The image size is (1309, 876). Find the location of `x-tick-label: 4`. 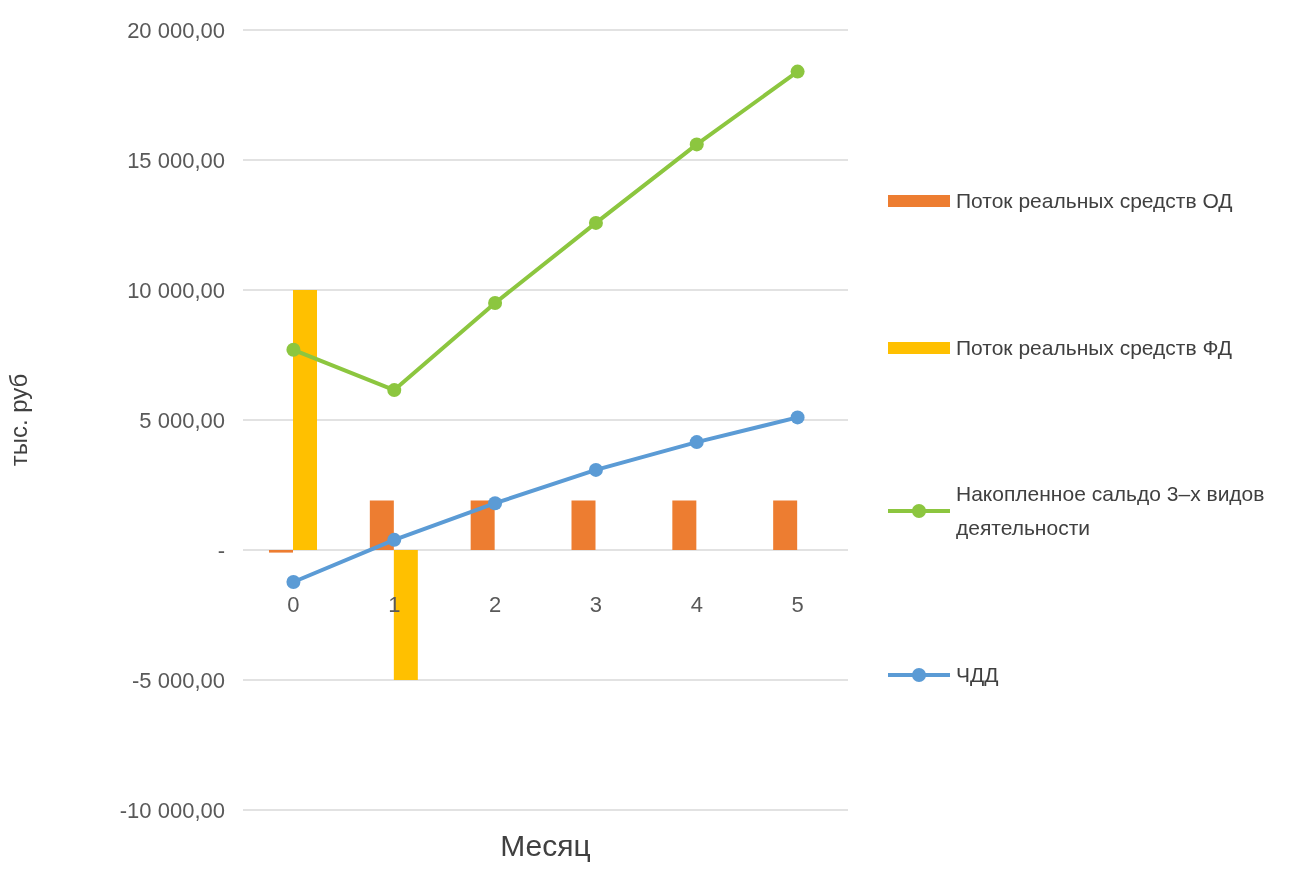

x-tick-label: 4 is located at coordinates (696, 604).